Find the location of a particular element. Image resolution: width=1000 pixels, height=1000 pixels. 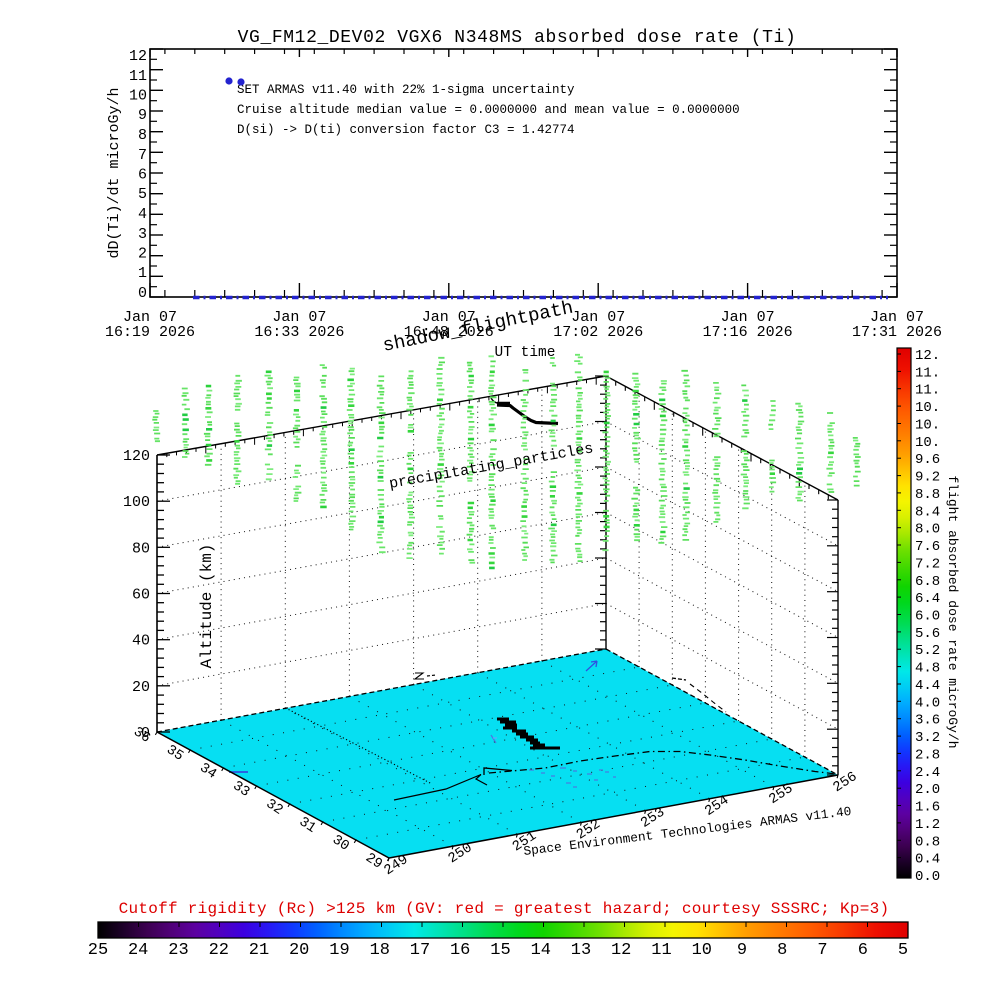

svg-text: 1.2 is located at coordinates (927, 825).